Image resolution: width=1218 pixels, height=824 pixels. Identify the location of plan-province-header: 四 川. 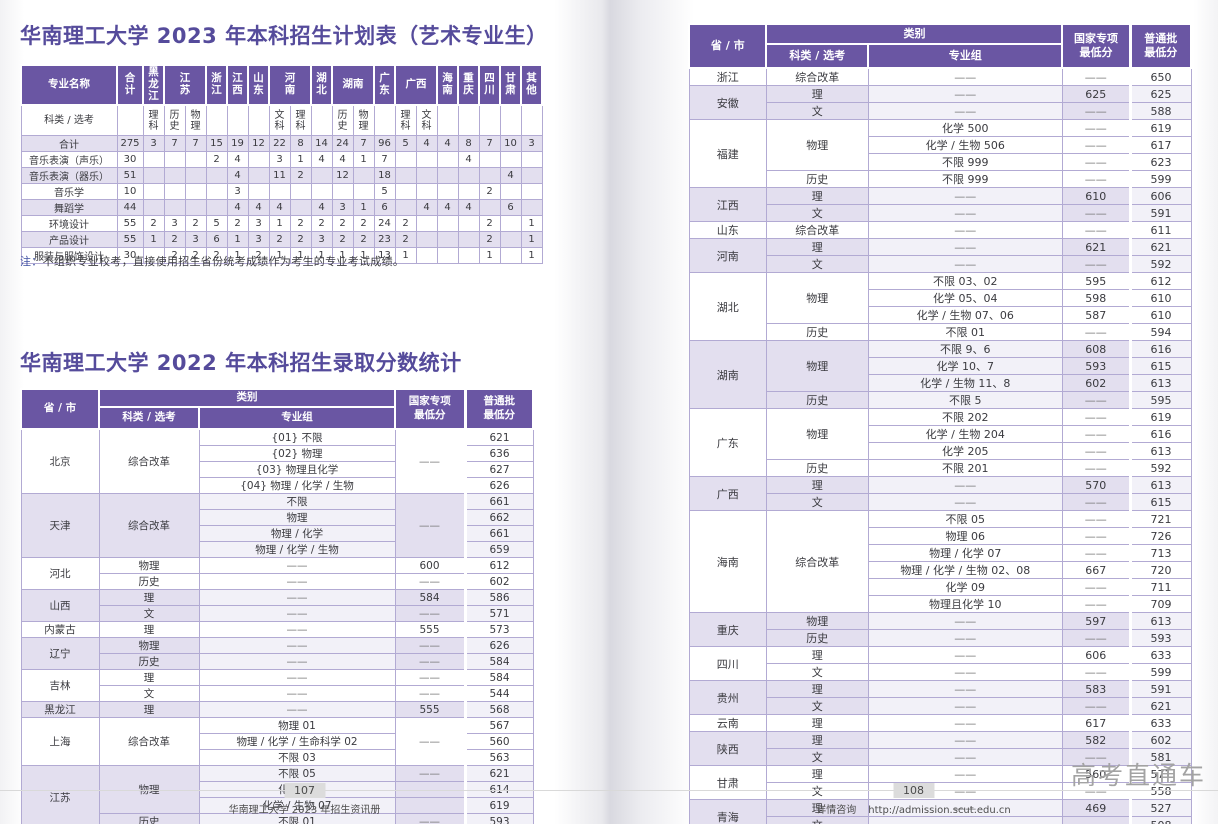
(489, 85).